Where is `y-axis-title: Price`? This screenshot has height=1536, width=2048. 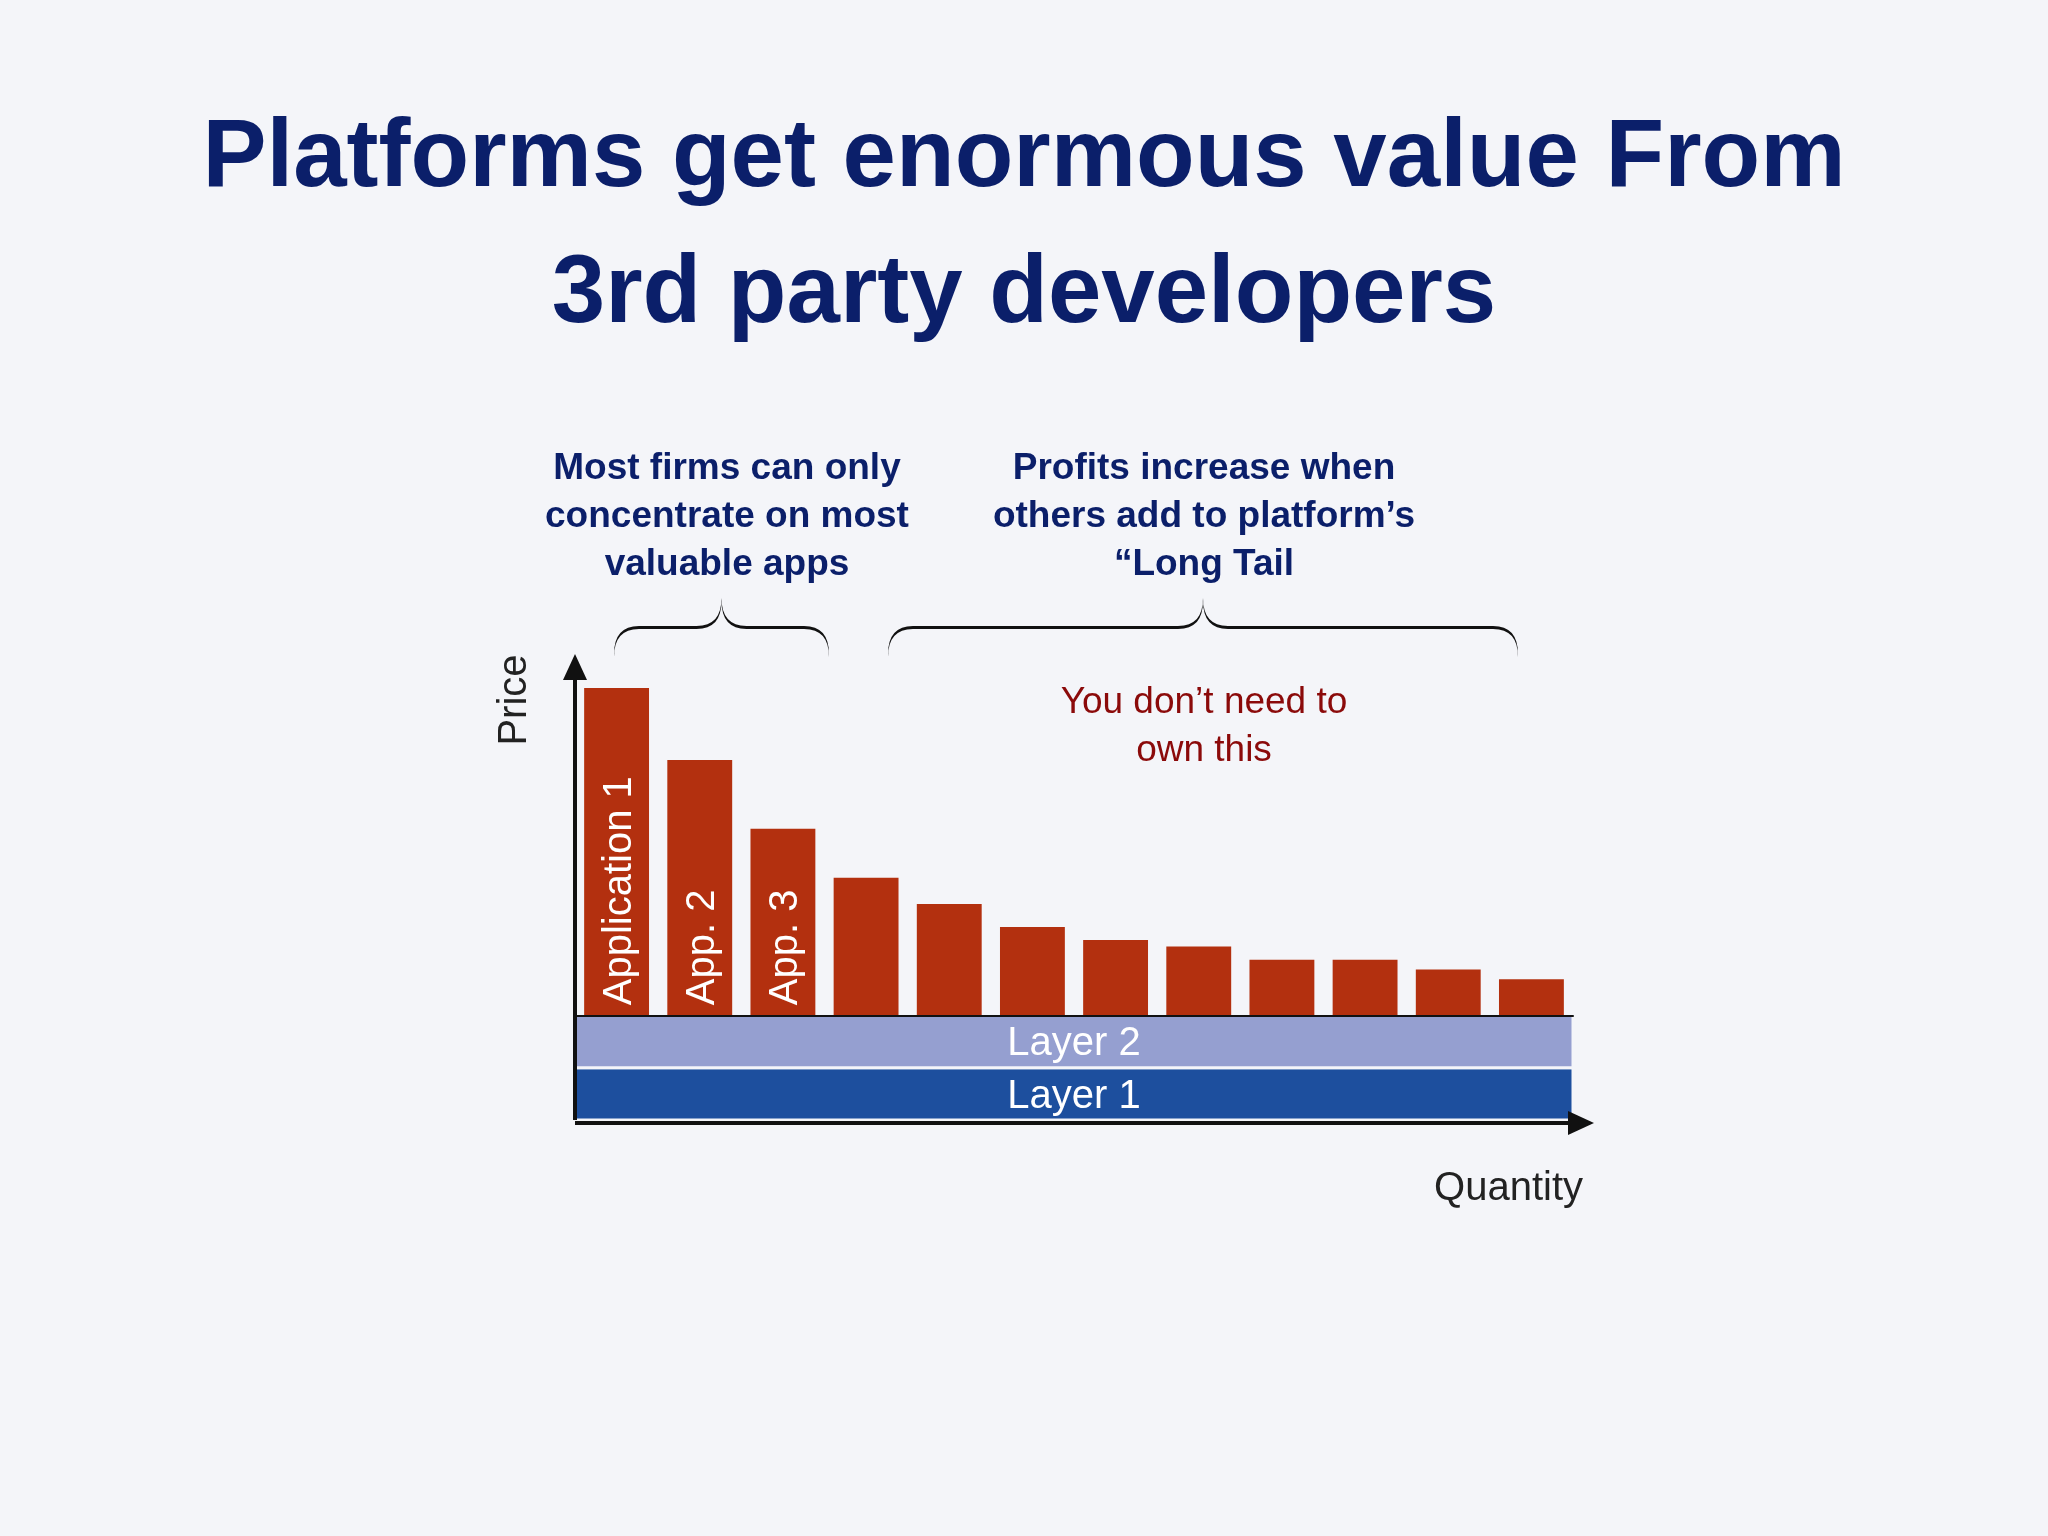
y-axis-title: Price is located at coordinates (512, 700).